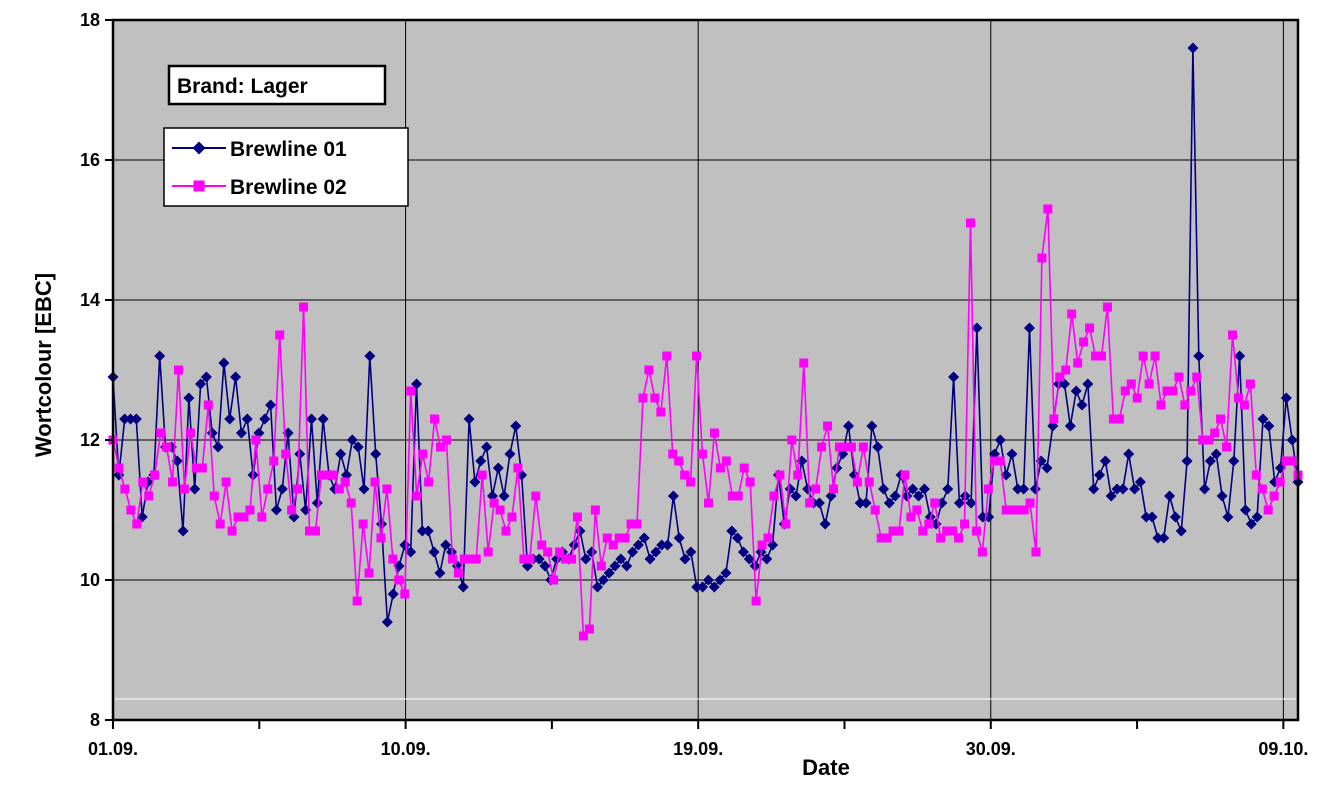 This screenshot has width=1340, height=786. Describe the element at coordinates (113, 749) in the screenshot. I see `x-tick-label-0: 01.09.` at that location.